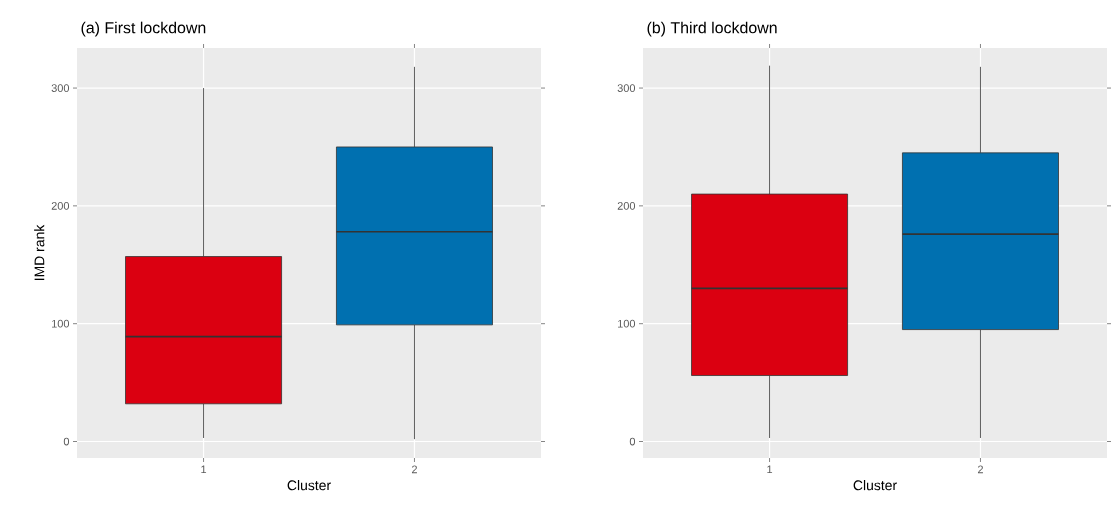 The height and width of the screenshot is (513, 1112). I want to click on chart-title: (a) First lockdown, so click(143, 29).